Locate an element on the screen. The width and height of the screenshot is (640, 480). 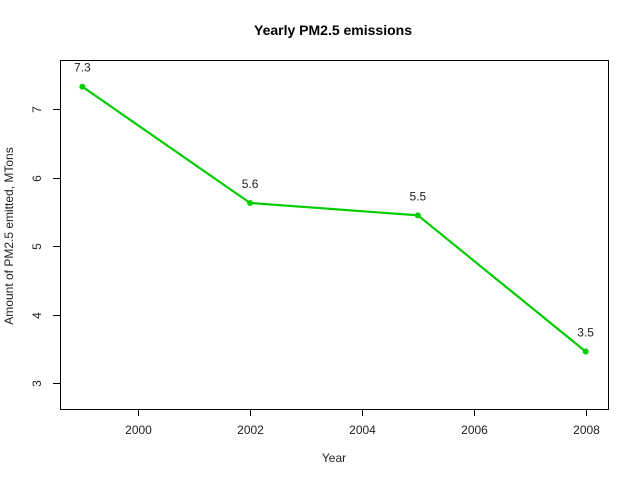
data-label: 5.5 is located at coordinates (418, 196).